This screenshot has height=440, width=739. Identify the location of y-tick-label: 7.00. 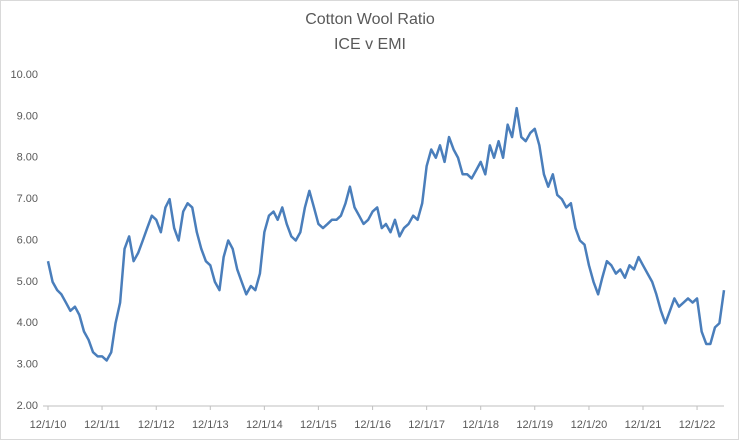
(27, 199).